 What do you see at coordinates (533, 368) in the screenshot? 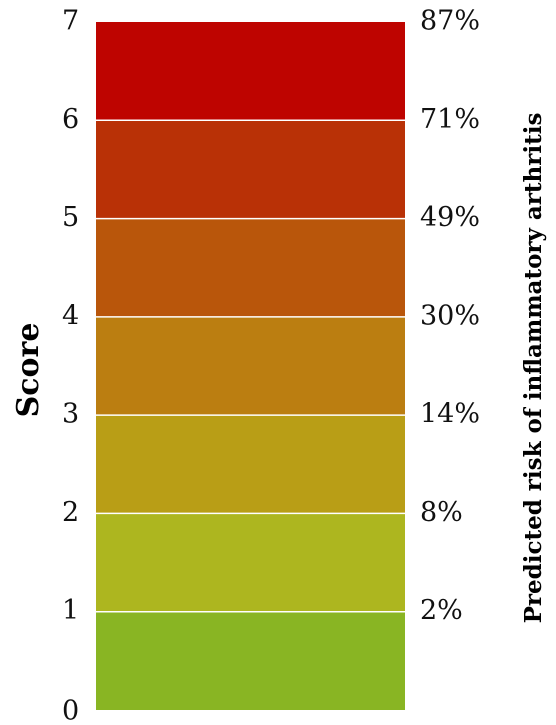
I see `risk-axis-title: Predicted risk of inflammatory arthritis` at bounding box center [533, 368].